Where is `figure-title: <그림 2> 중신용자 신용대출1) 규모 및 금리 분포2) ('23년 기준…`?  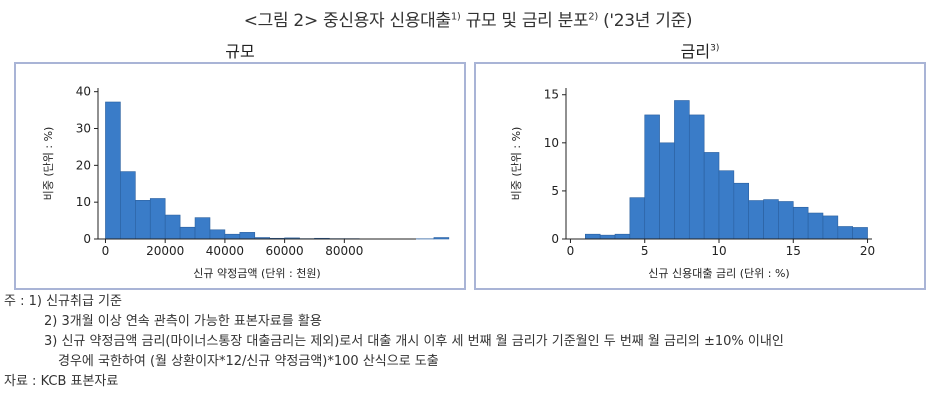
figure-title: <그림 2> 중신용자 신용대출1) 규모 및 금리 분포2) ('23년 기준… is located at coordinates (468, 18).